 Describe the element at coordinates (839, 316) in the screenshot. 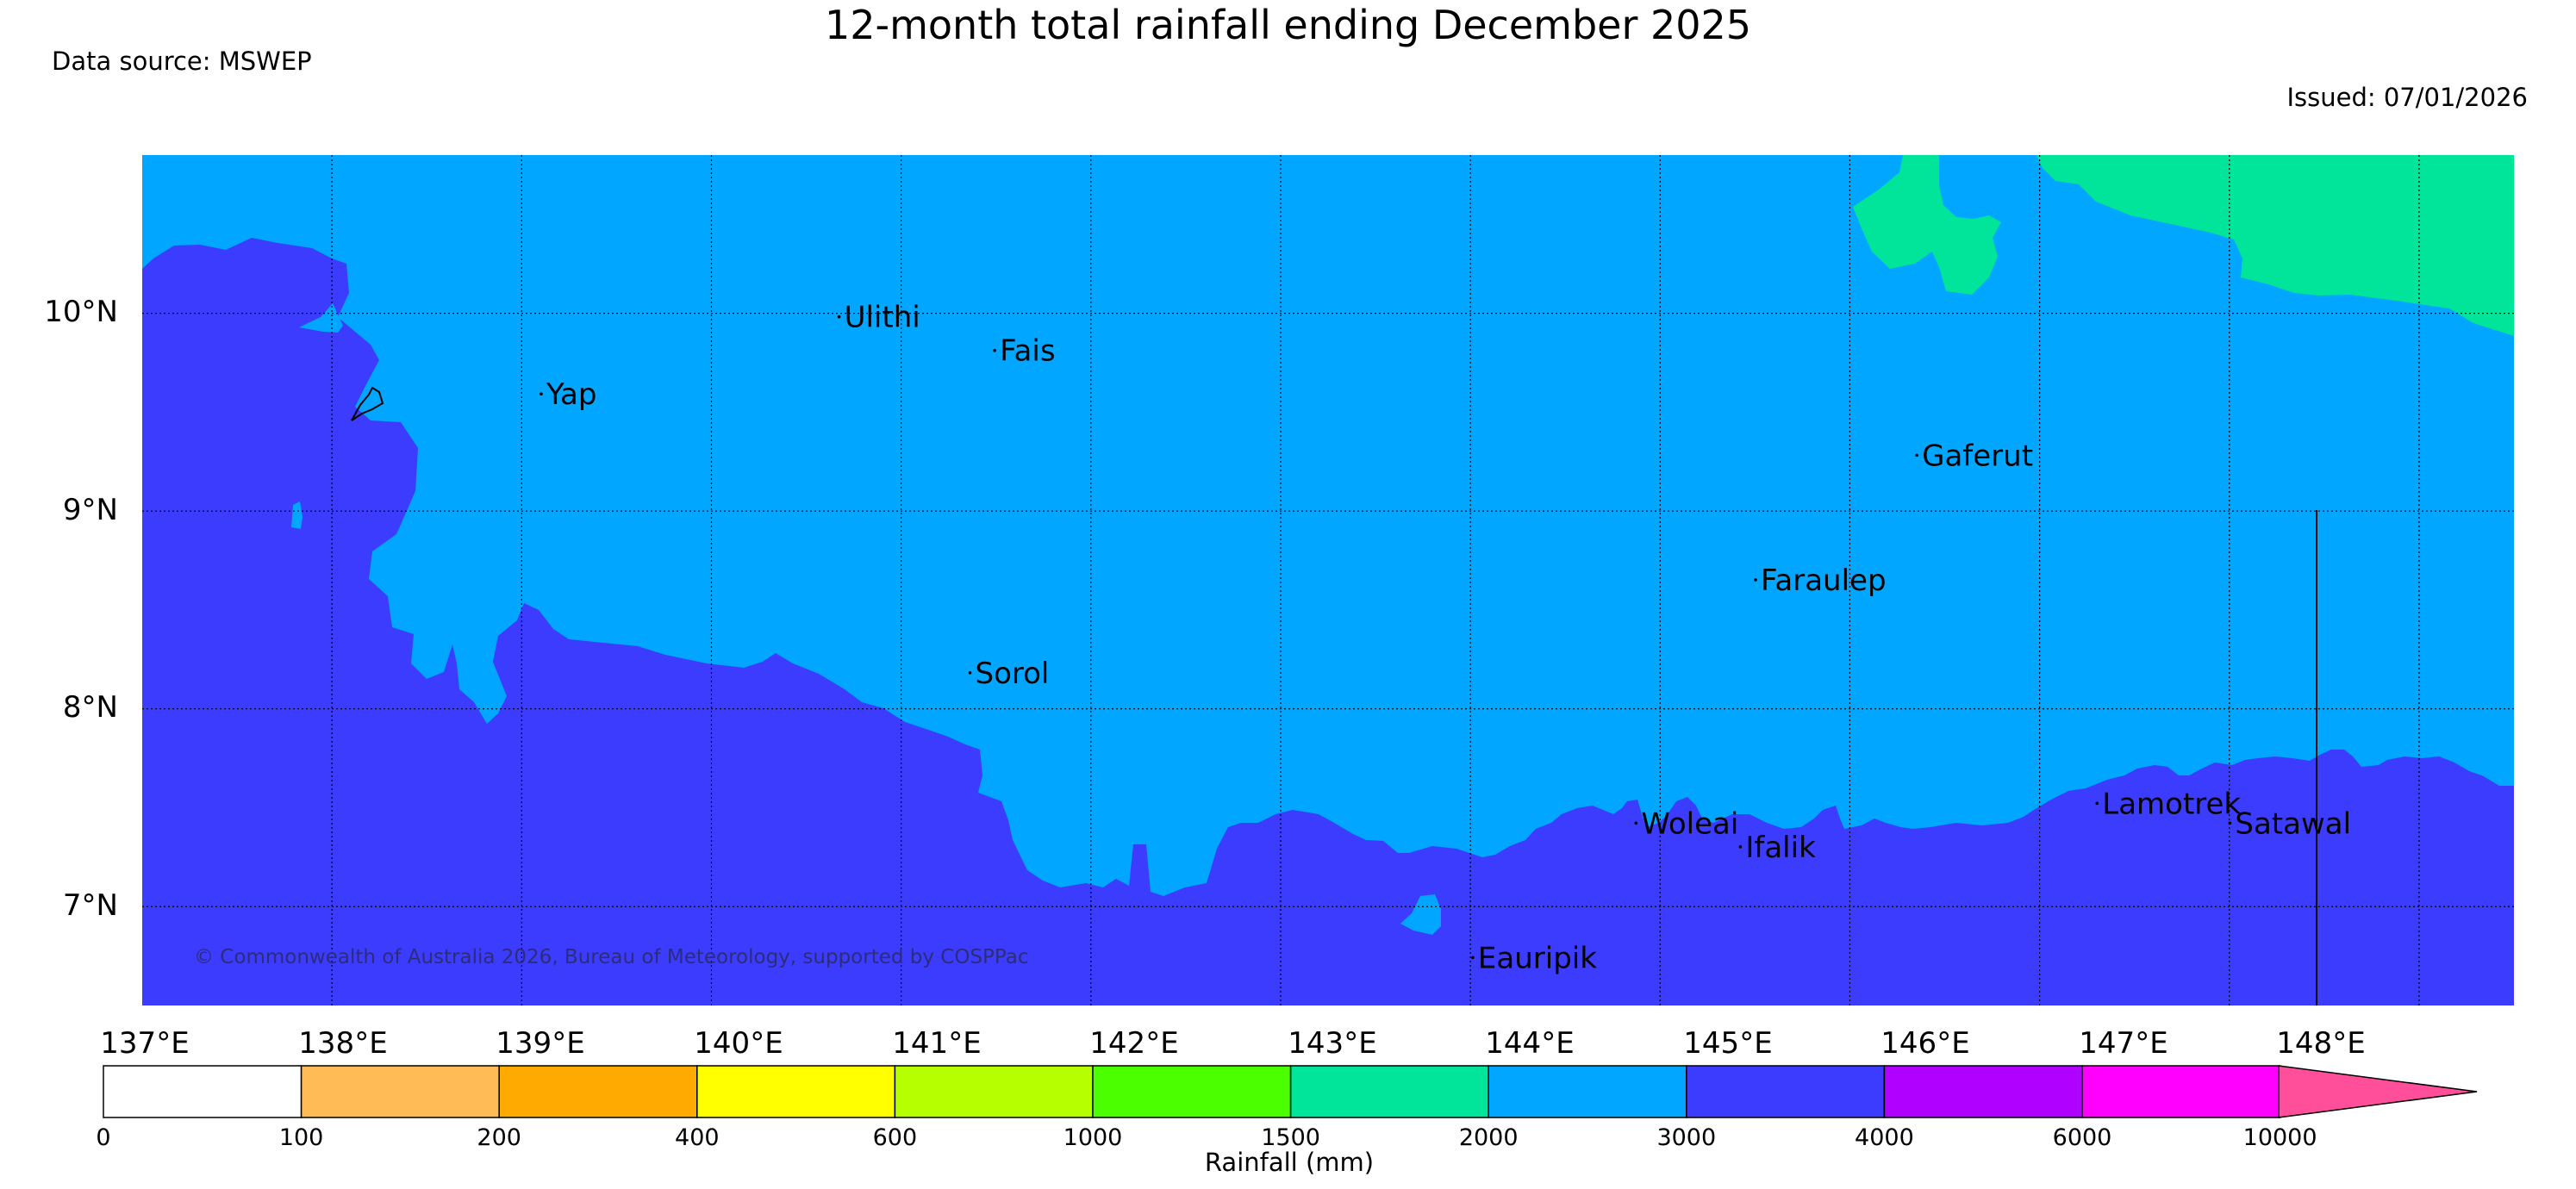

I see `place-marker-ulithi` at that location.